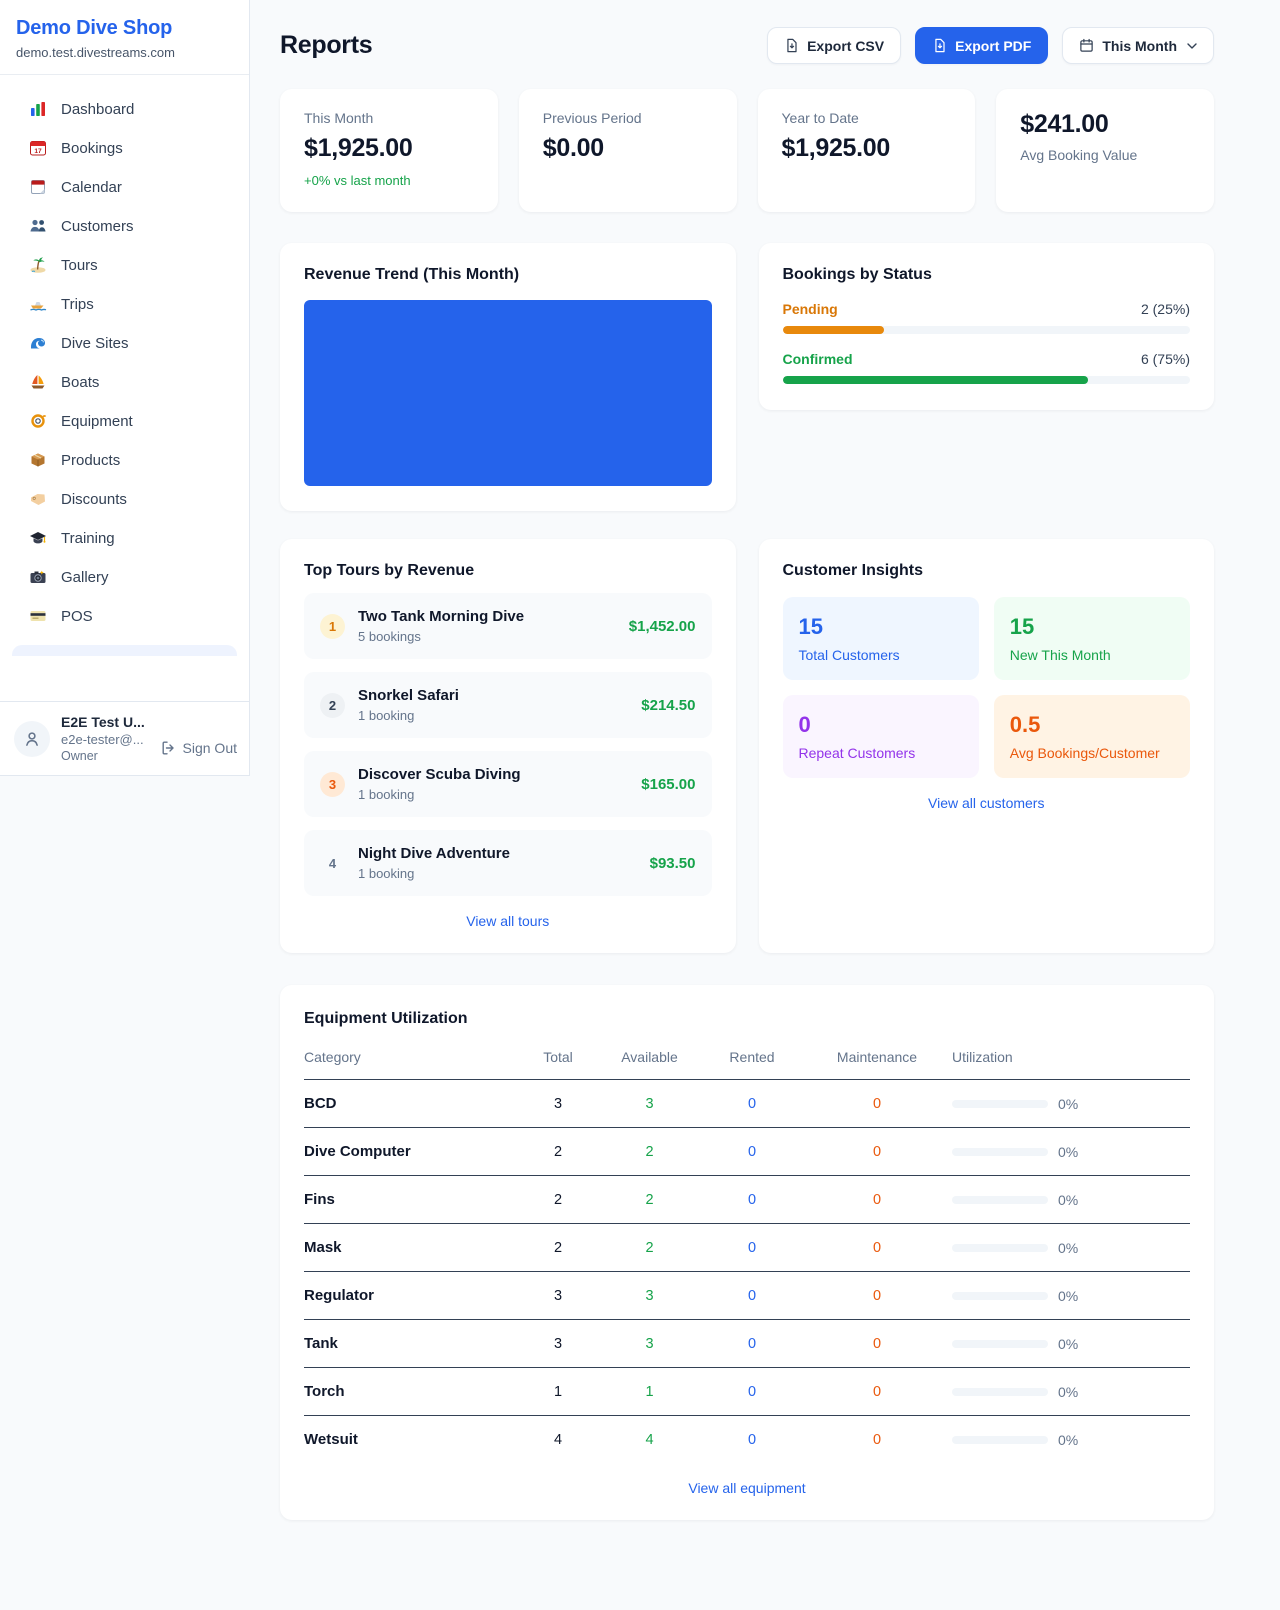  Describe the element at coordinates (389, 150) in the screenshot. I see `stat-card-this-month: This Month $1,925.00 +0% vs last month` at that location.